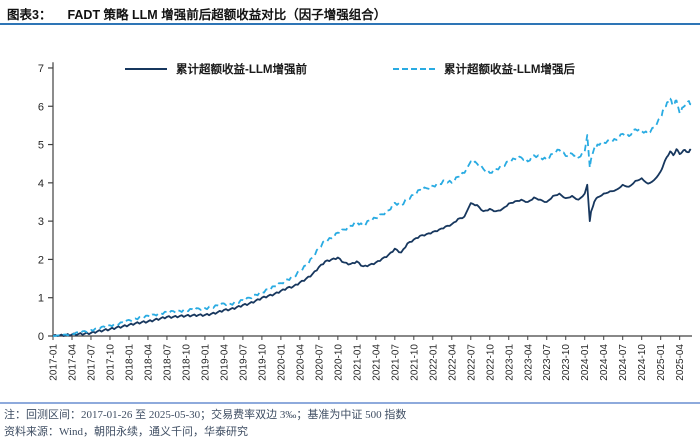 The image size is (700, 444). Describe the element at coordinates (148, 362) in the screenshot. I see `svg-text: 2018-04` at that location.